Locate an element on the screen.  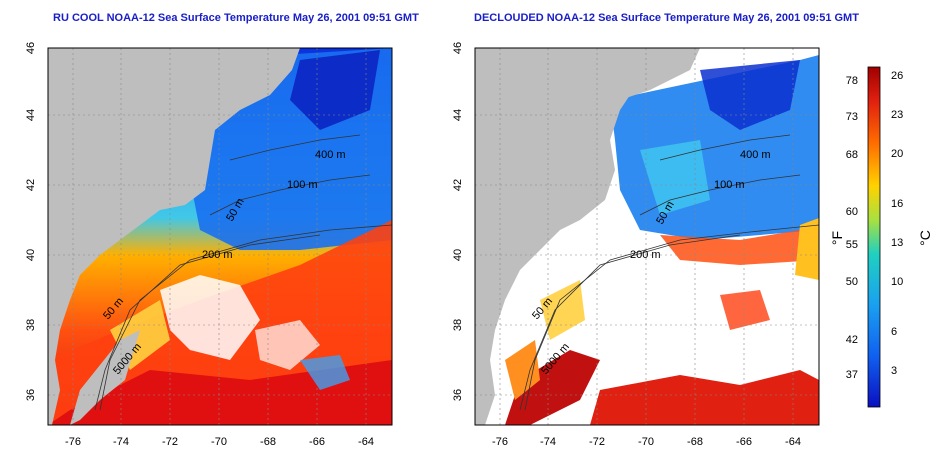
celsius-tick: 16 is located at coordinates (897, 204).